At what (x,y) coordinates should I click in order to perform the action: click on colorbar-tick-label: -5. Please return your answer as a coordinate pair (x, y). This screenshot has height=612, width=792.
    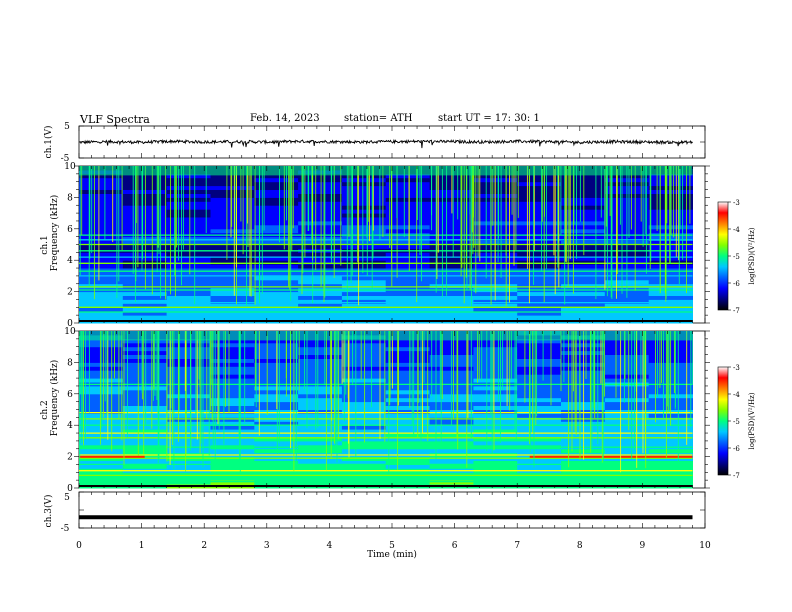
    Looking at the image, I should click on (736, 422).